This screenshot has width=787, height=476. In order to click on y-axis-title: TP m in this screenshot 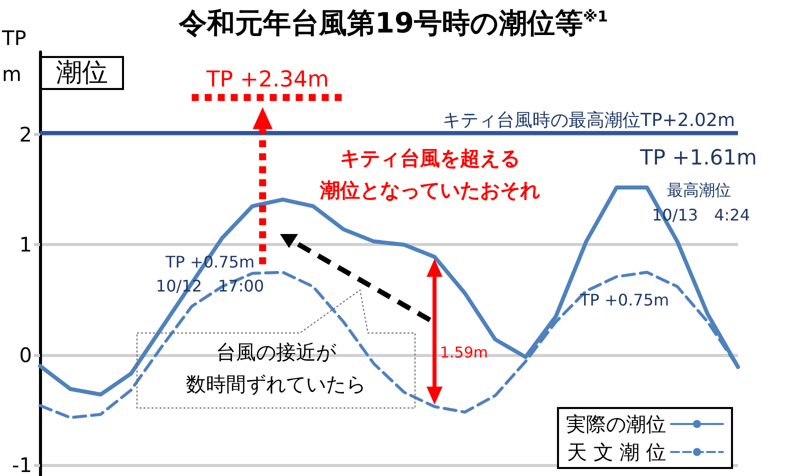, I will do `click(13, 56)`.